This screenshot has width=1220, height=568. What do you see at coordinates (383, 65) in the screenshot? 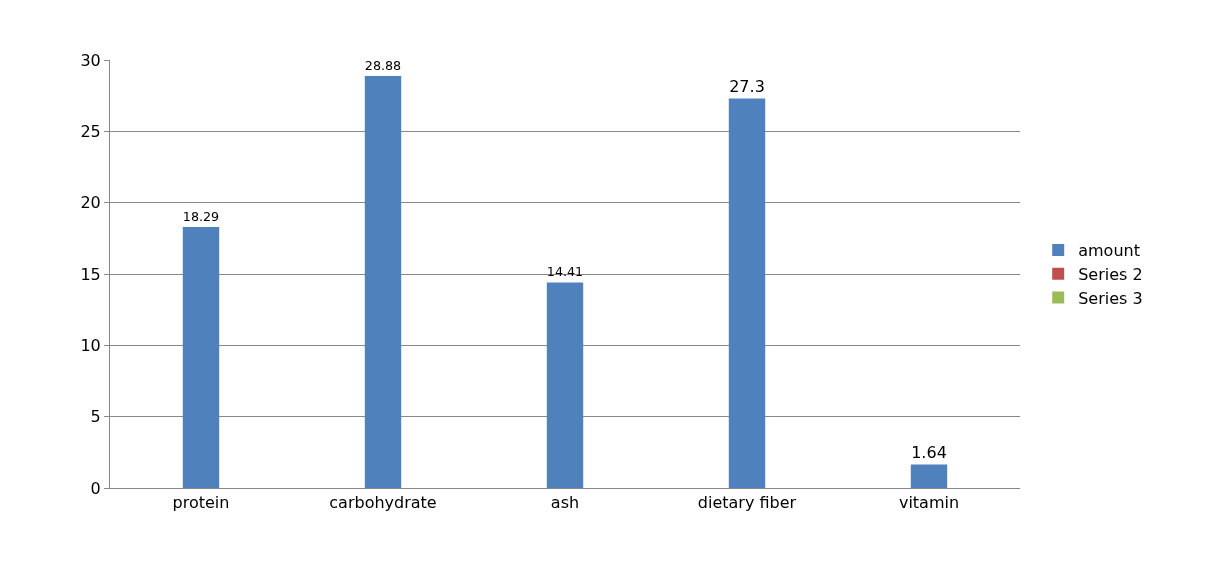
I see `data-label: 28.88` at bounding box center [383, 65].